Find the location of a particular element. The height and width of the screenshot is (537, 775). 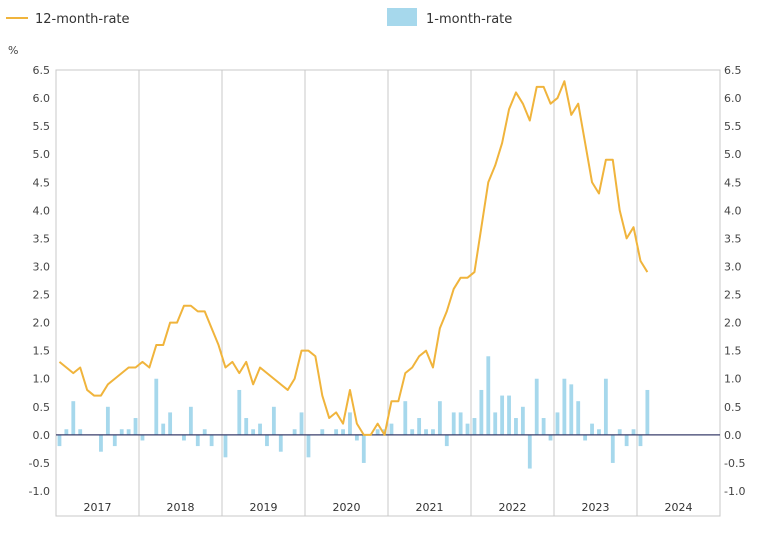

y-tick-left: 3.0 is located at coordinates (42, 266).